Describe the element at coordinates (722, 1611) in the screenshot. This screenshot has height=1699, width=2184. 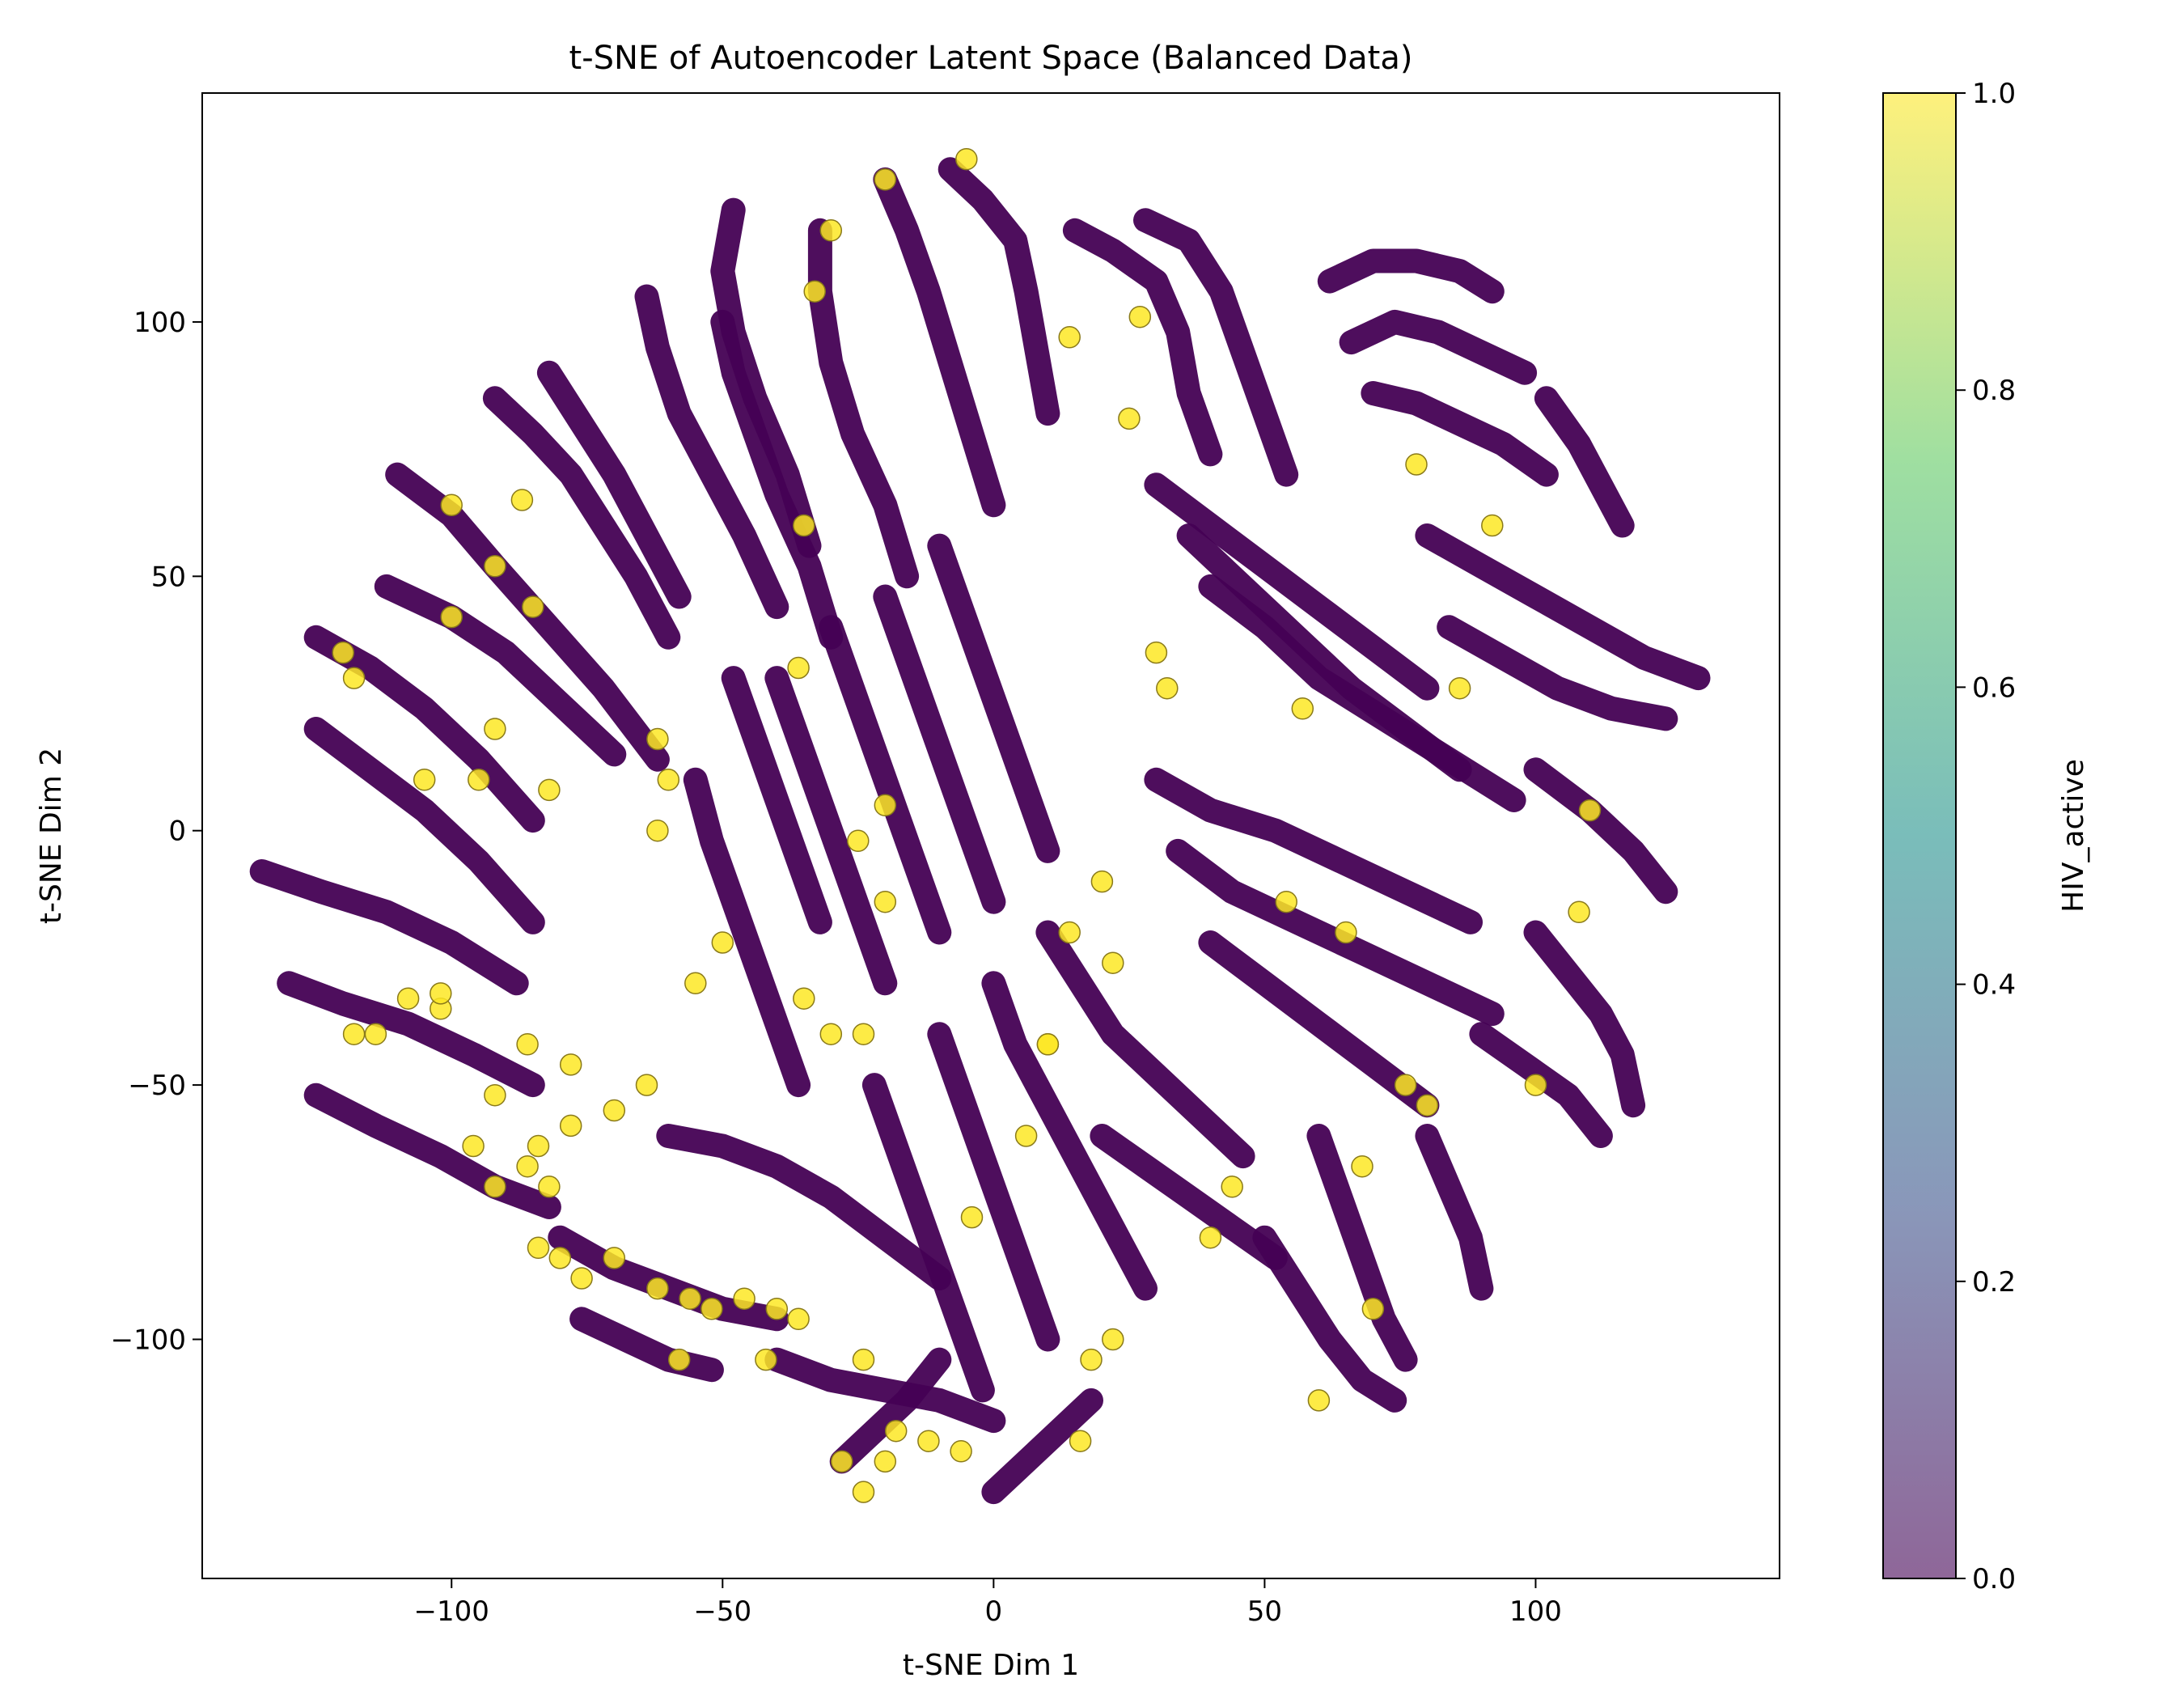
I see `x-tick-label: −50` at that location.